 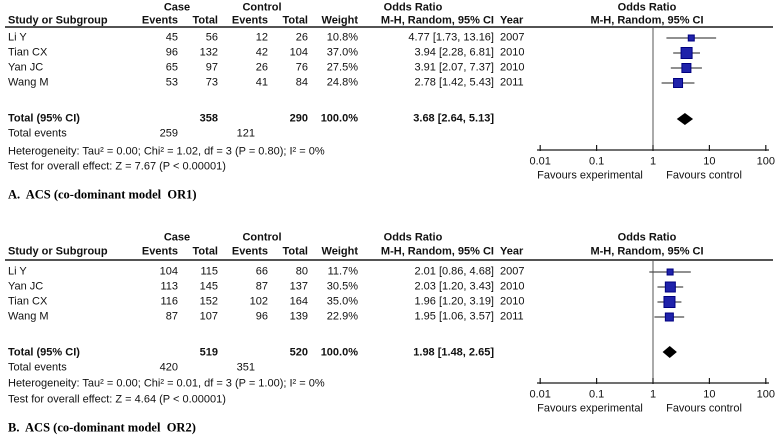 I want to click on total-row-label: Total (95% CI), so click(x=44, y=118).